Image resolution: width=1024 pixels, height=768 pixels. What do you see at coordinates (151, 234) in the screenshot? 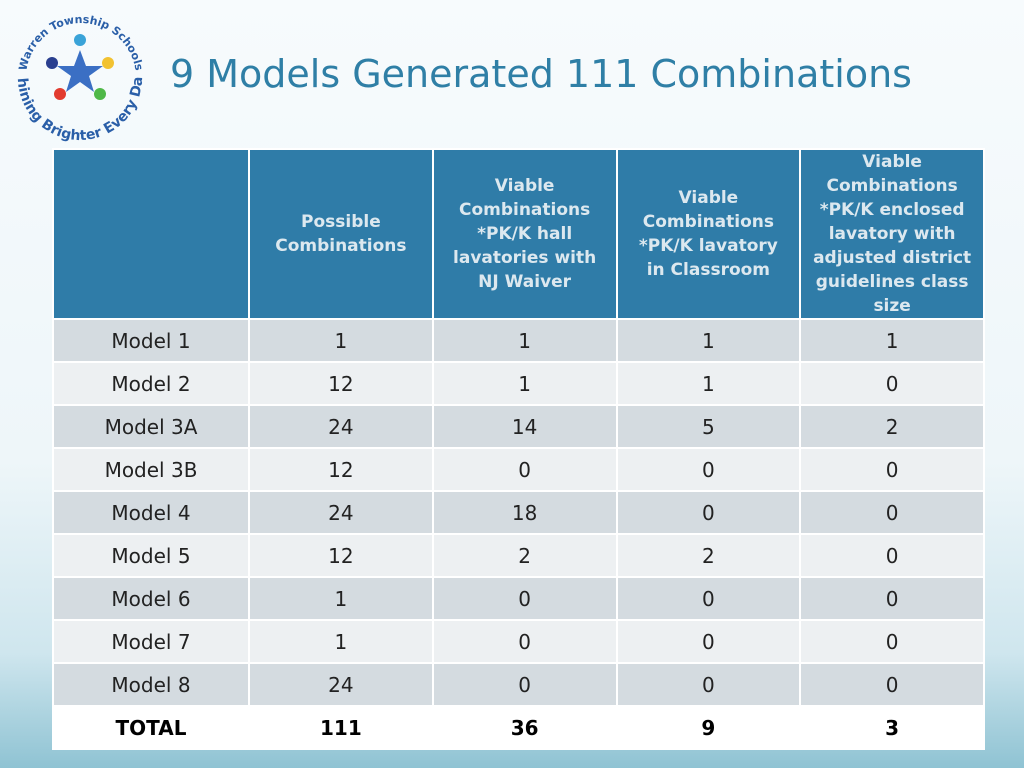
I see `header-cell` at bounding box center [151, 234].